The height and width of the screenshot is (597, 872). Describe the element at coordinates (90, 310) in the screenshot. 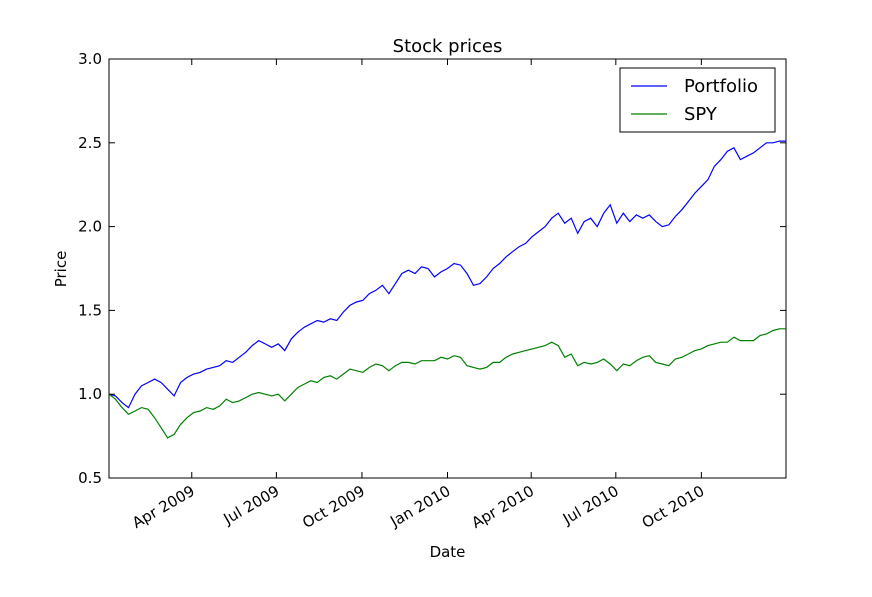

I see `y-tick-label: 1.5` at that location.